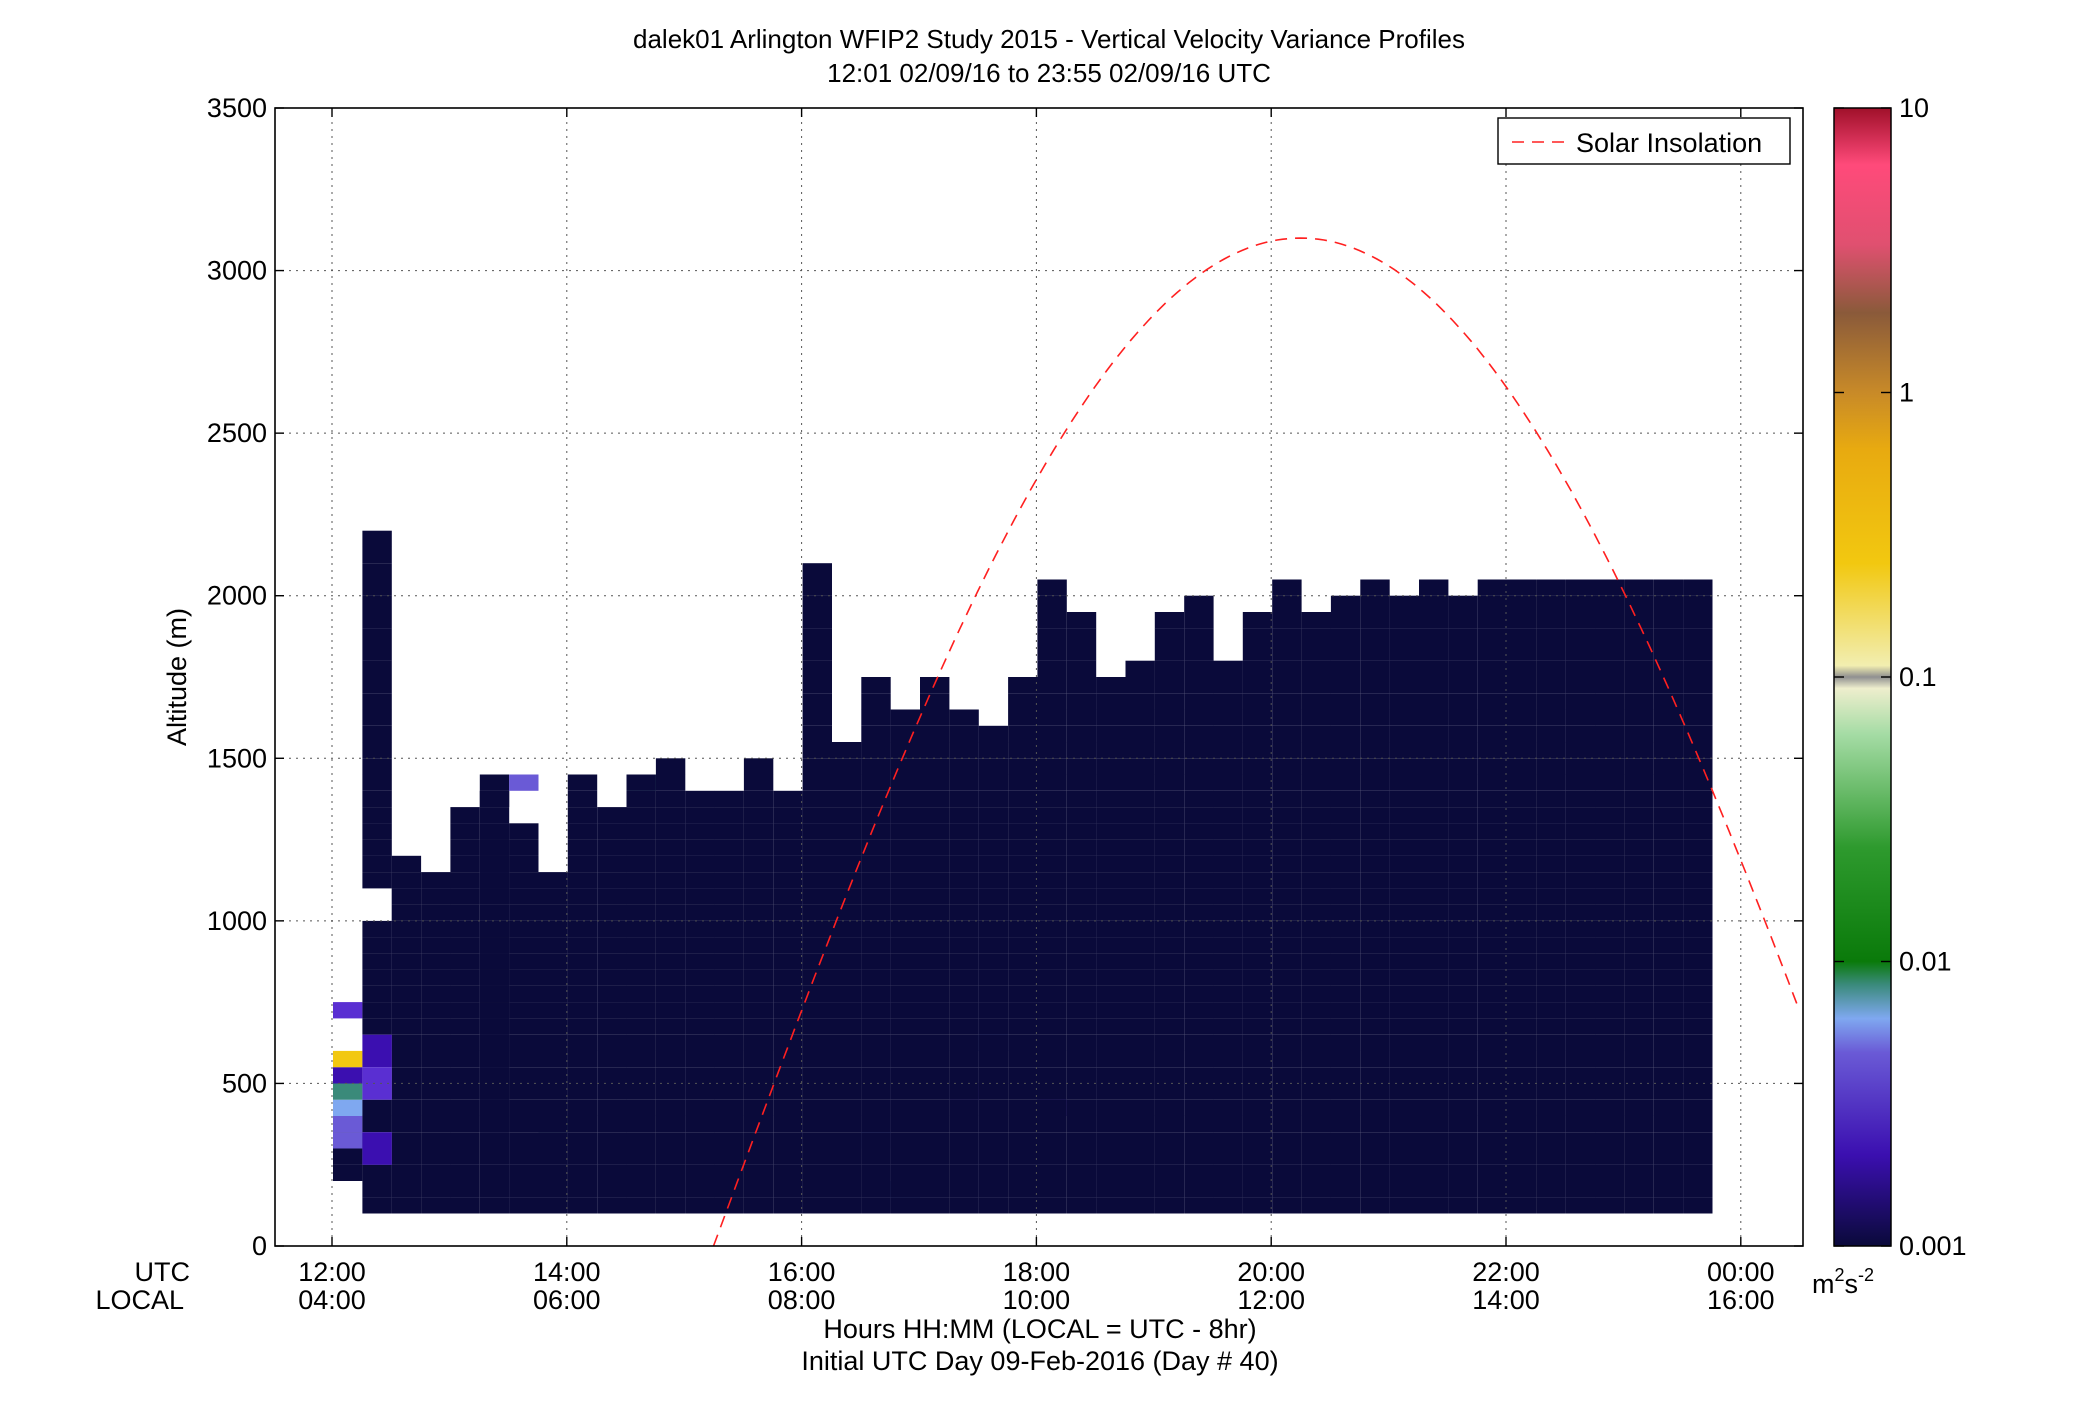 Image resolution: width=2098 pixels, height=1425 pixels. Describe the element at coordinates (1669, 143) in the screenshot. I see `legend-label: Solar Insolation` at that location.